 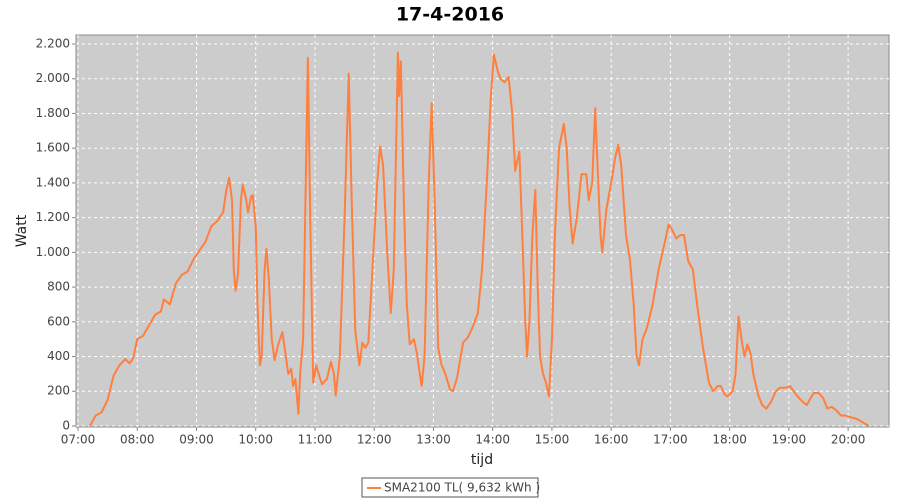 I want to click on x-tick-label: 07:00, so click(x=78, y=440).